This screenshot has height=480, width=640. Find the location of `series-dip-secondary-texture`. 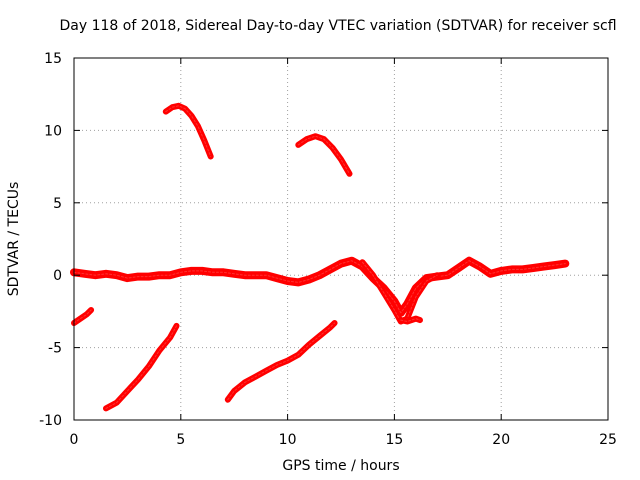

series-dip-secondary-texture is located at coordinates (399, 291).